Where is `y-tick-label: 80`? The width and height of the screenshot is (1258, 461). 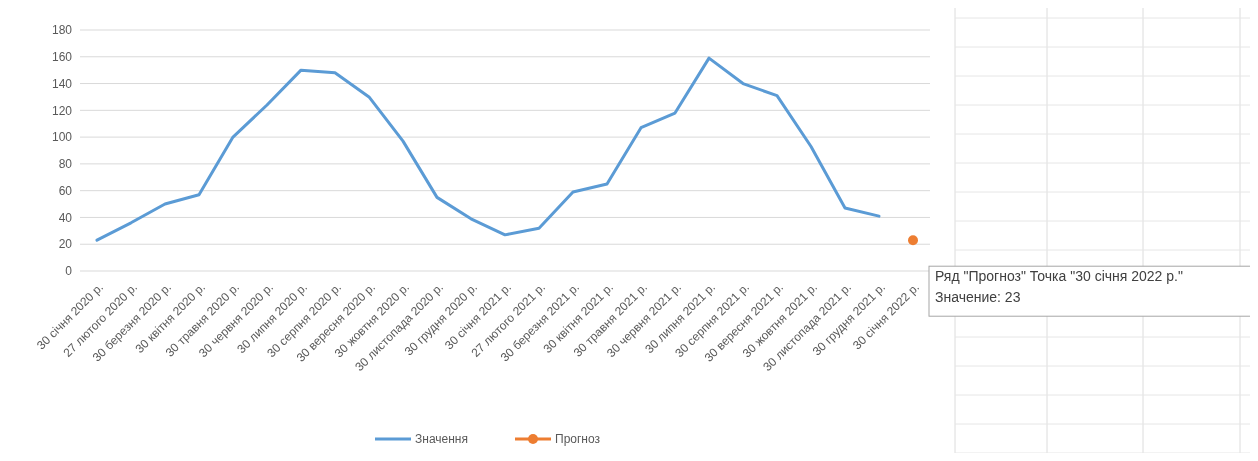
y-tick-label: 80 is located at coordinates (65, 164).